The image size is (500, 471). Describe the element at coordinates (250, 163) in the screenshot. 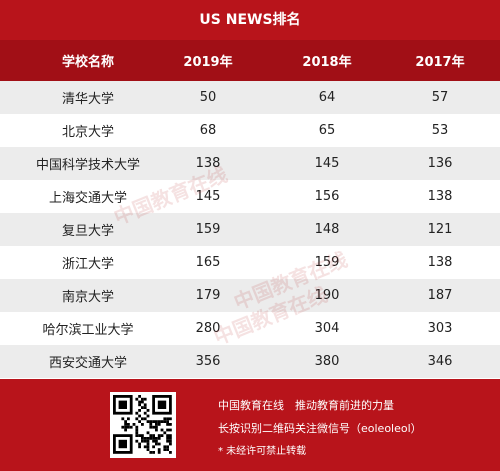

I see `table-row: 中国科学技术大学 138 145 136` at that location.